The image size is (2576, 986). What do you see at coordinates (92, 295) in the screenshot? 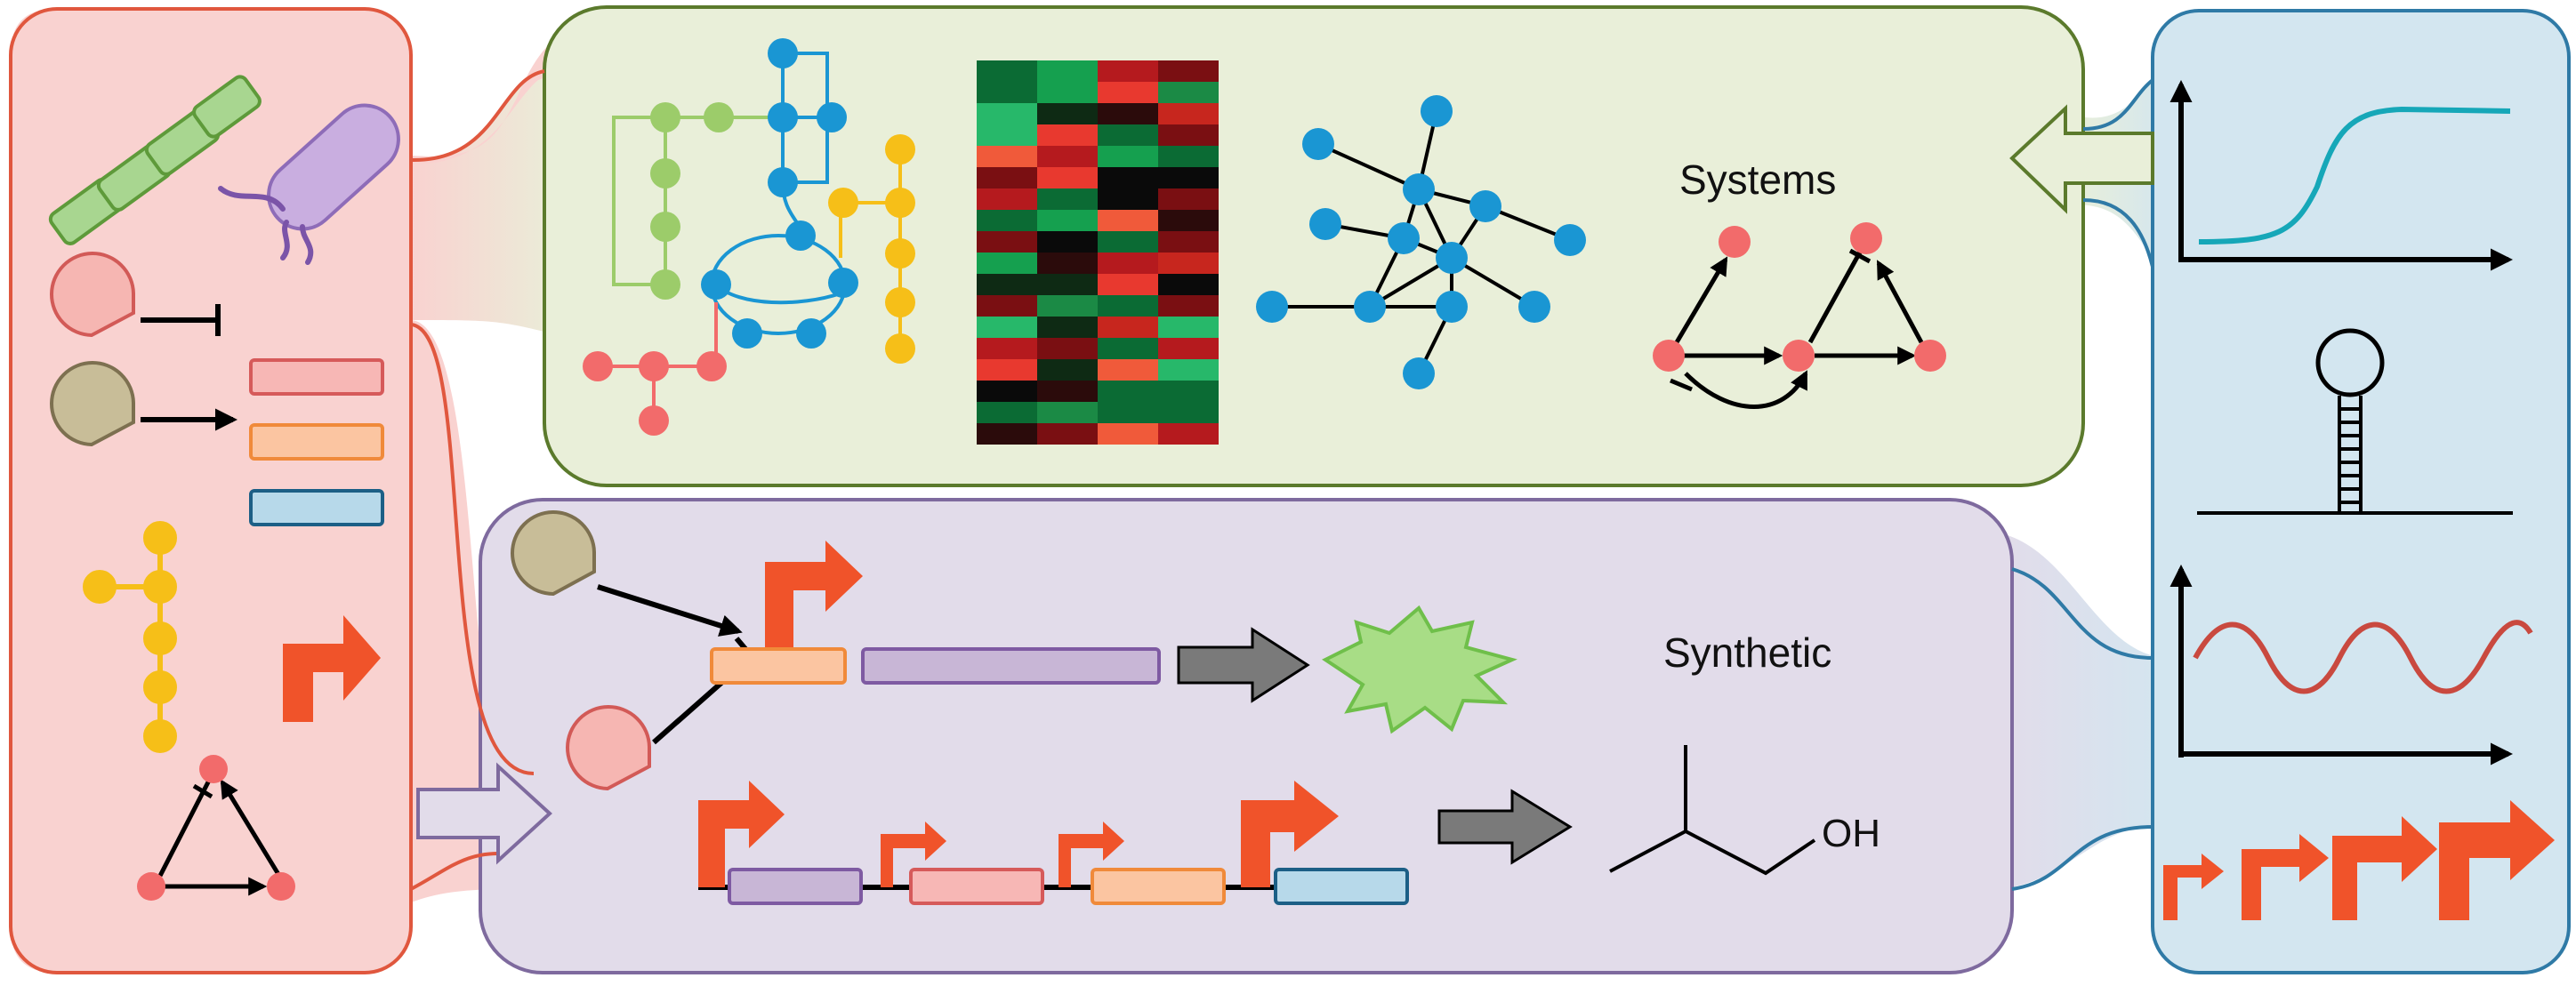
I see `protein-repressor-icon` at bounding box center [92, 295].